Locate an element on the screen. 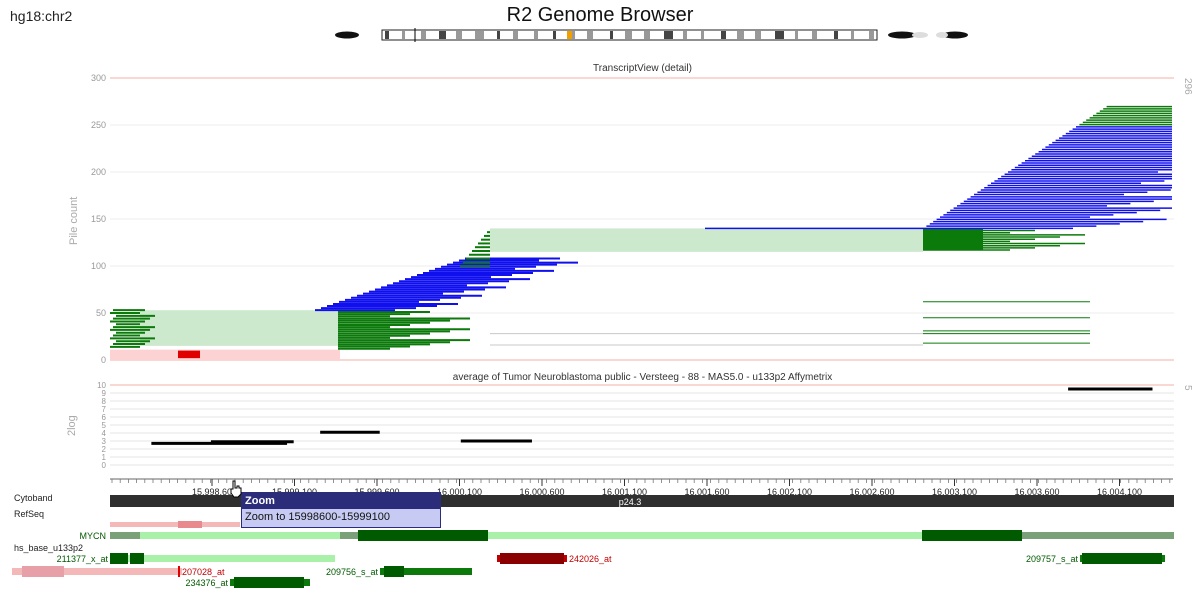 The image size is (1200, 595). page-title: R2 Genome Browser is located at coordinates (600, 15).